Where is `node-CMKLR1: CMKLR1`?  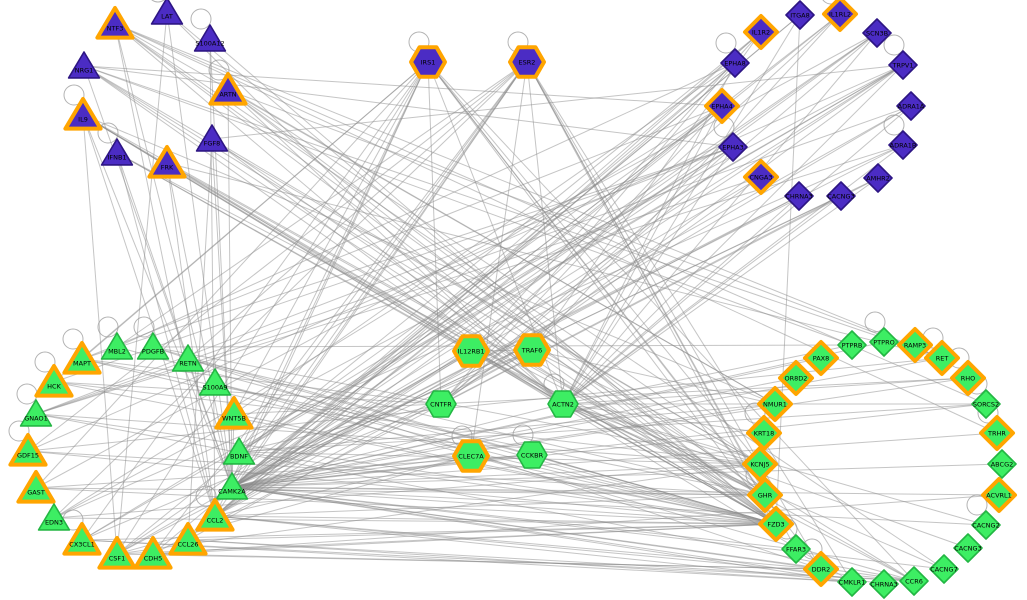 node-CMKLR1: CMKLR1 is located at coordinates (852, 582).